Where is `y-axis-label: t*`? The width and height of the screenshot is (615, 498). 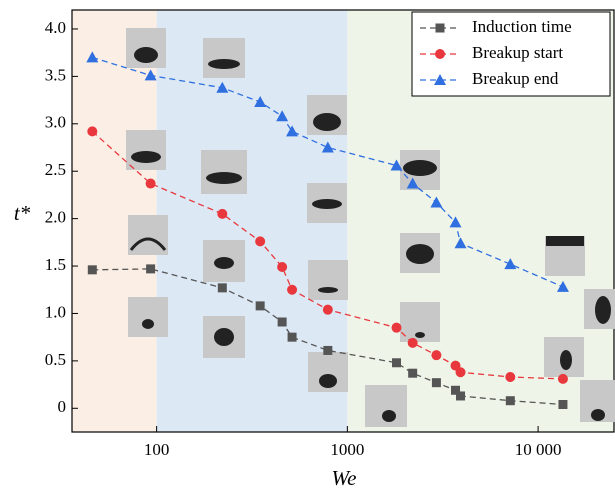 y-axis-label: t* is located at coordinates (22, 213).